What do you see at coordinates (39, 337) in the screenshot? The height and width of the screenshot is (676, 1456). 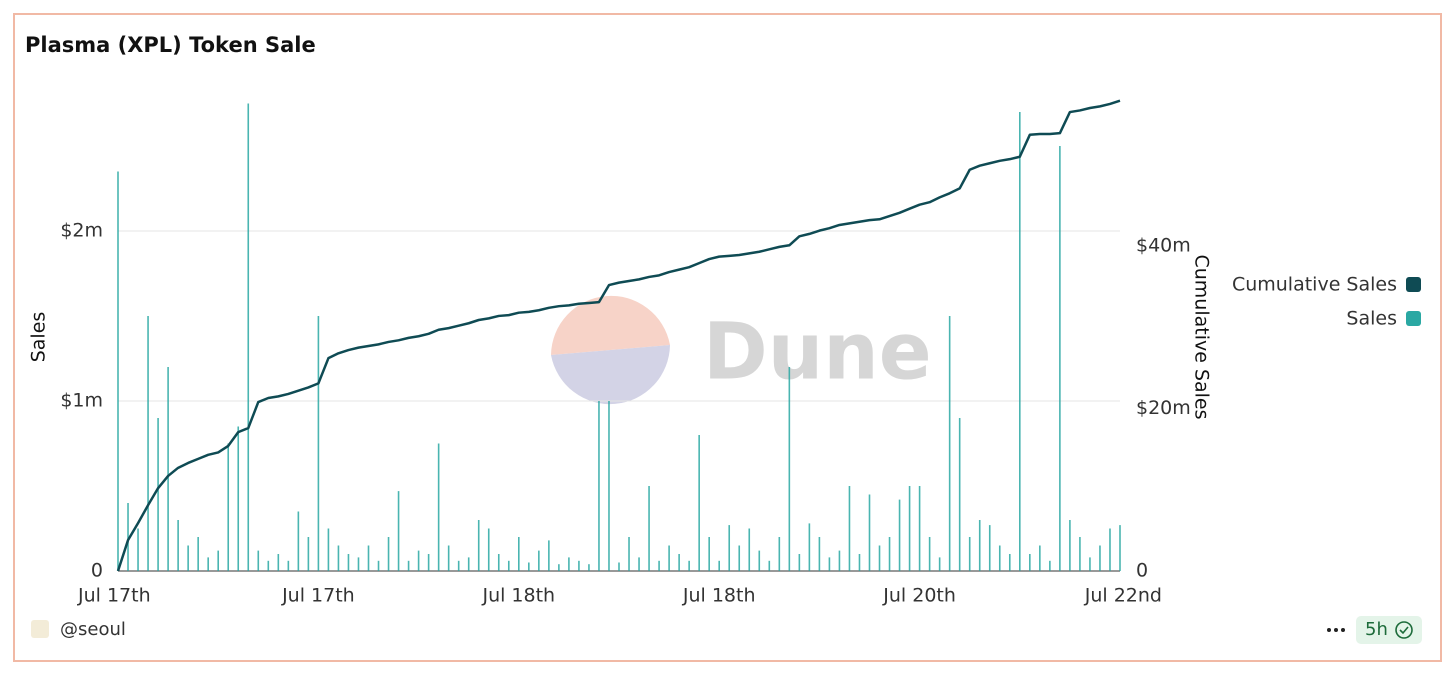 I see `y-axis-label: Sales` at bounding box center [39, 337].